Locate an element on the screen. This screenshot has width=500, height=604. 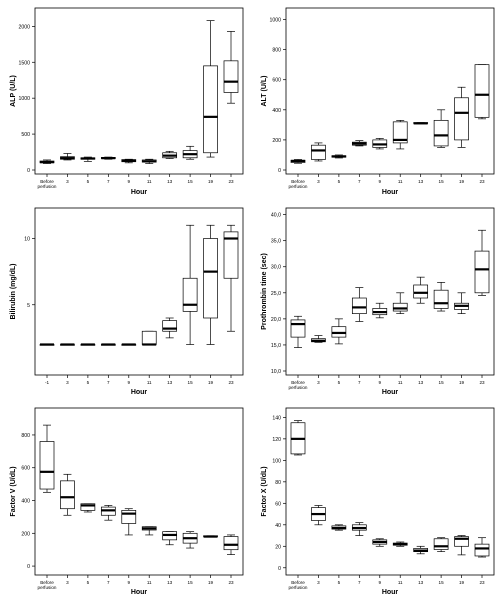
x-tick-label: 23 is located at coordinates (482, 181).